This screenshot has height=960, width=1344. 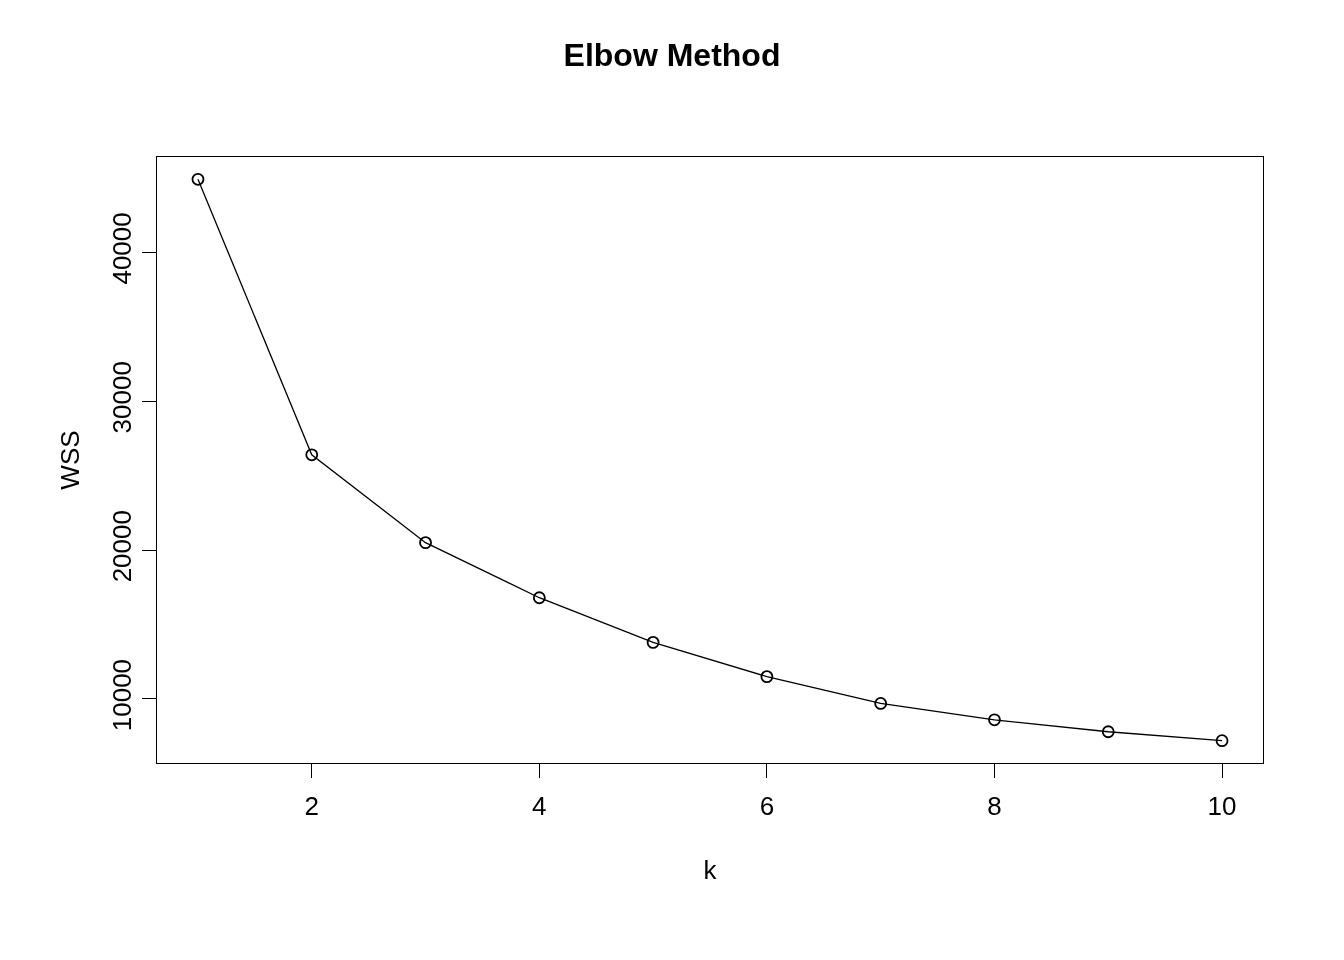 What do you see at coordinates (122, 248) in the screenshot?
I see `y-tick-label: 40000` at bounding box center [122, 248].